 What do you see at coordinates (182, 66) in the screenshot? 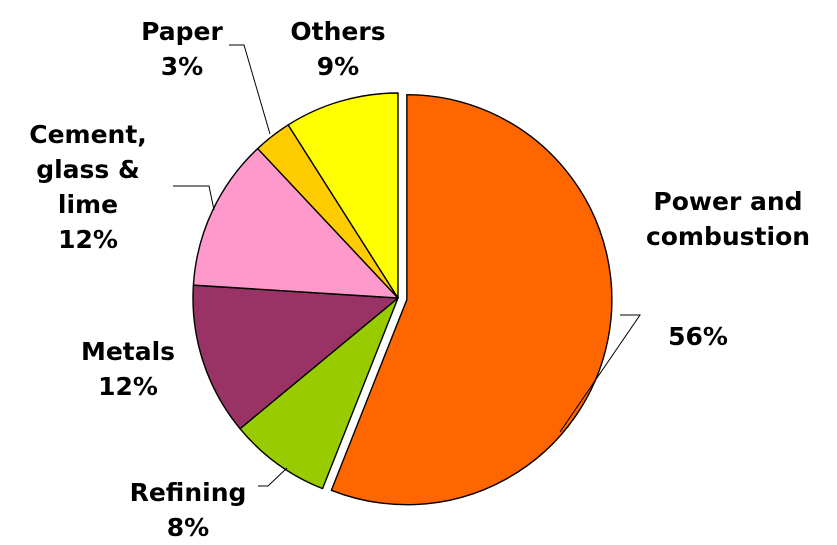
I see `label-percent: 3%` at bounding box center [182, 66].